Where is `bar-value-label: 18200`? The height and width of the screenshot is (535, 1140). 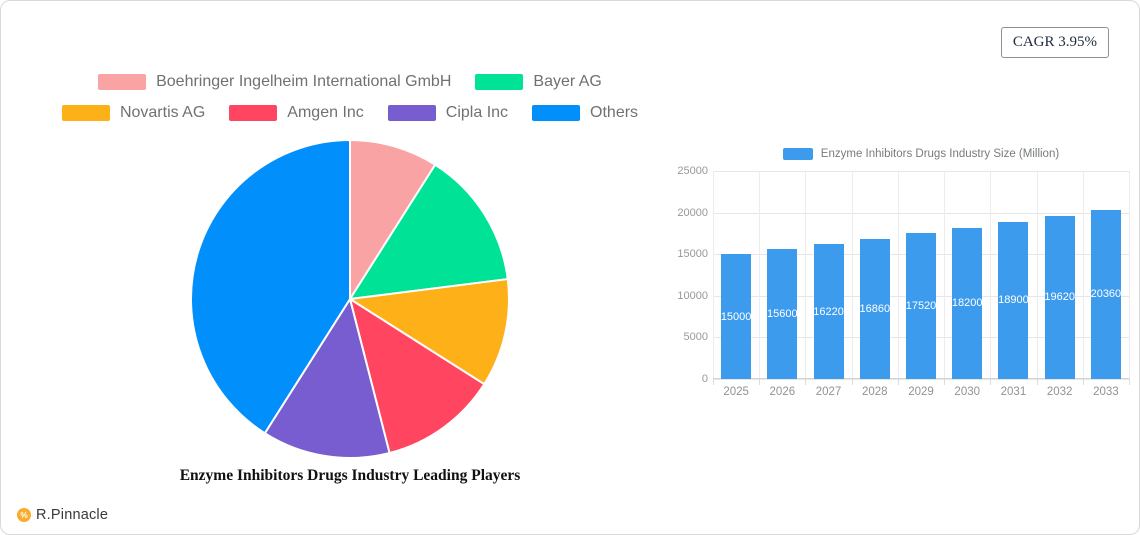
bar-value-label: 18200 is located at coordinates (967, 303).